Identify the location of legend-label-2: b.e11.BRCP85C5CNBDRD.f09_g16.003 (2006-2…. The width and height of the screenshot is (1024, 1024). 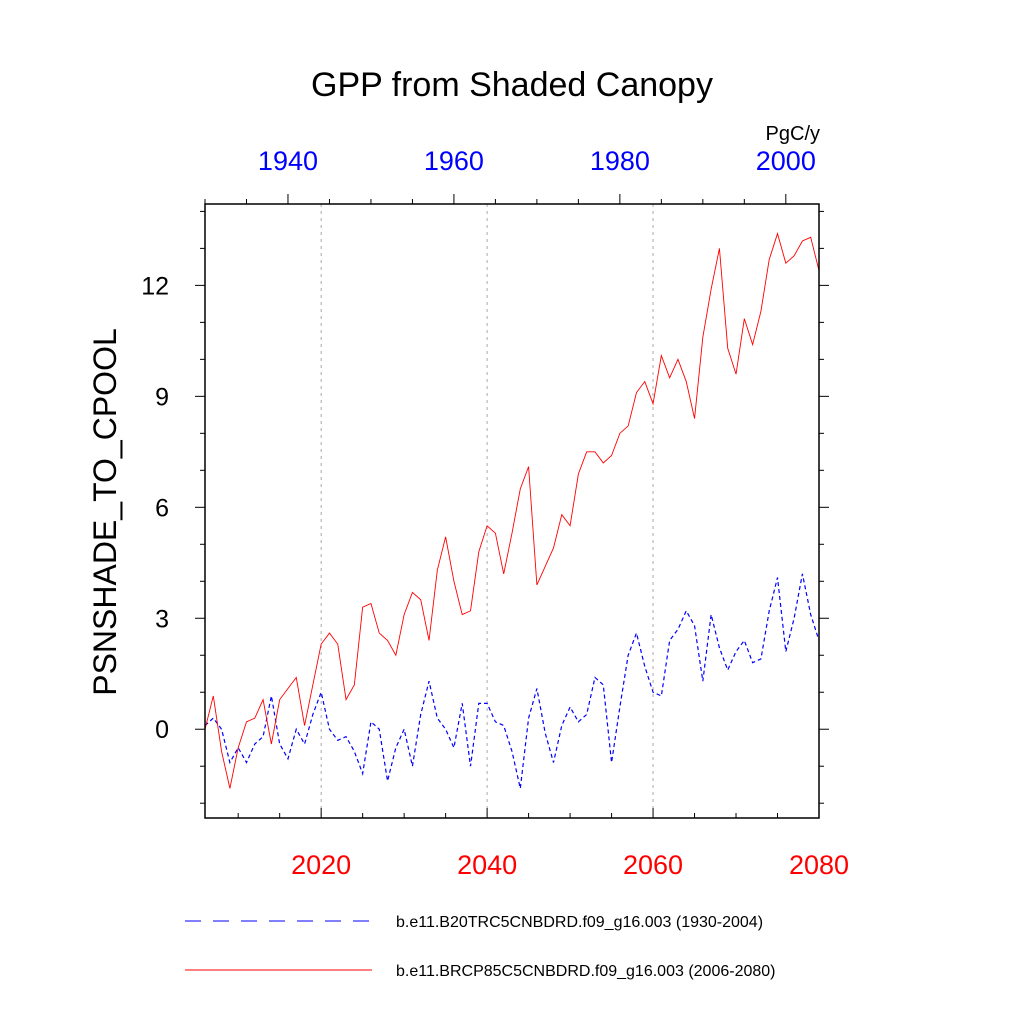
(585, 971).